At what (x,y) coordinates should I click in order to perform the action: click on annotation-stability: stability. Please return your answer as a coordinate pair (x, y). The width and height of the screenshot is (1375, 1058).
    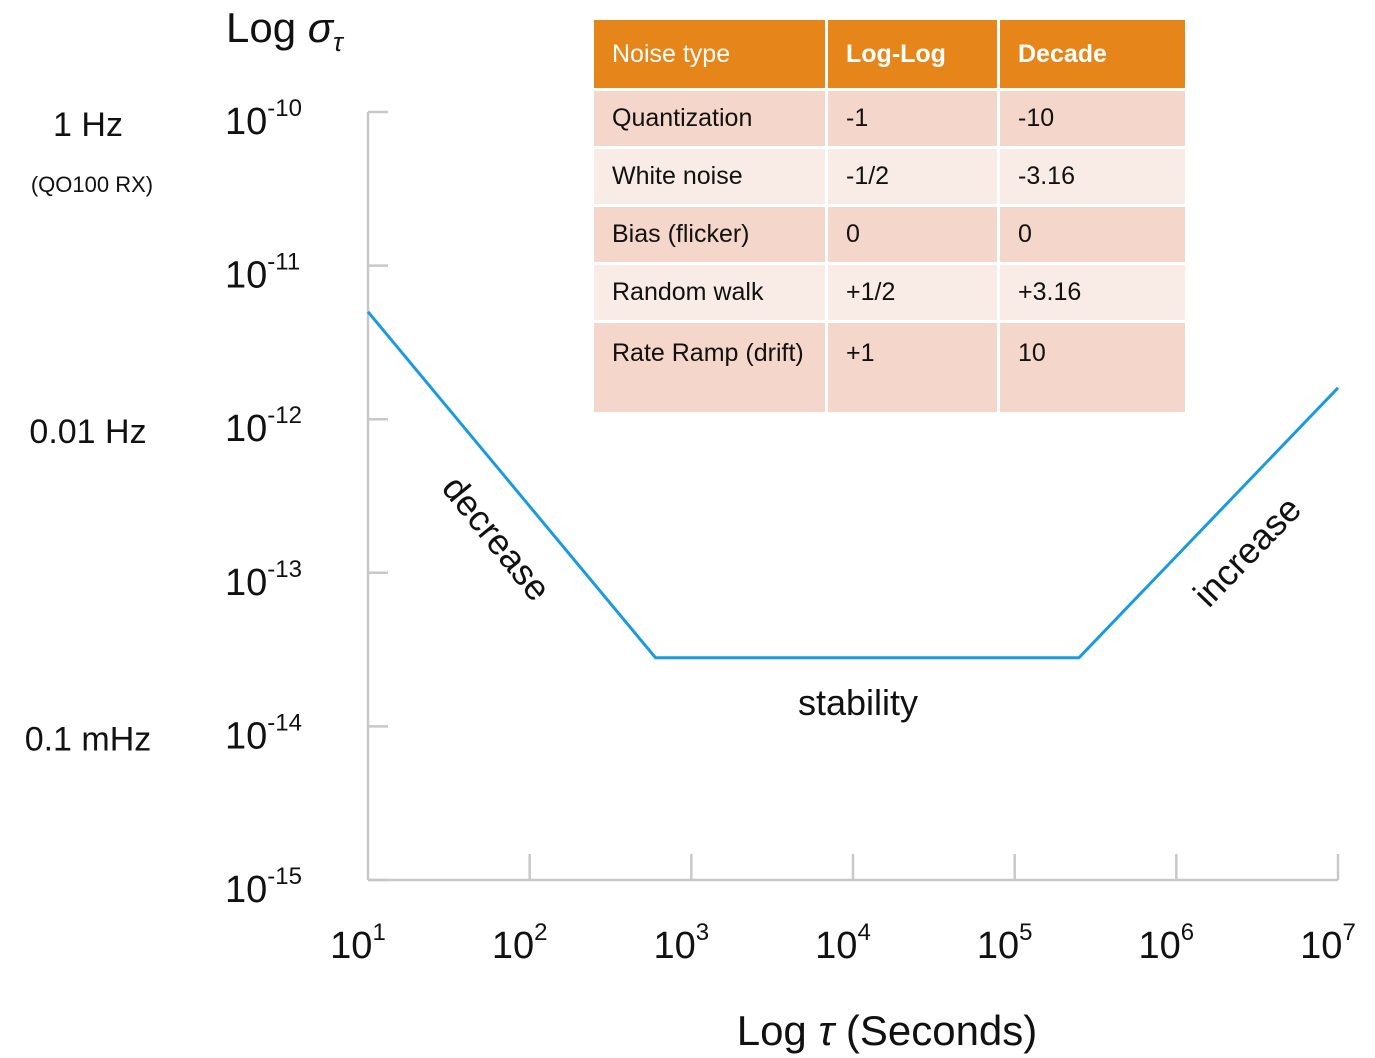
    Looking at the image, I should click on (858, 702).